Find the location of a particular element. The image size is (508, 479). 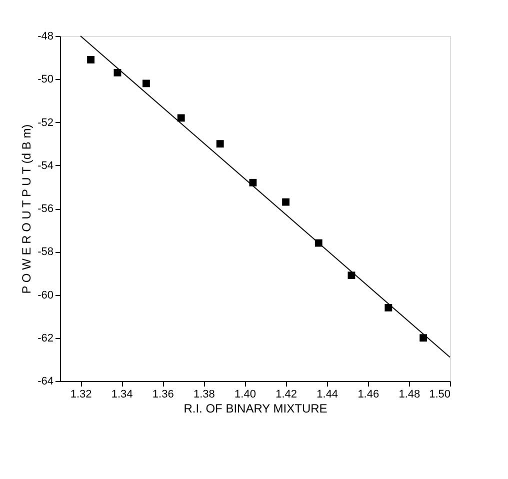

x-tick-label: 1.38 is located at coordinates (204, 394).